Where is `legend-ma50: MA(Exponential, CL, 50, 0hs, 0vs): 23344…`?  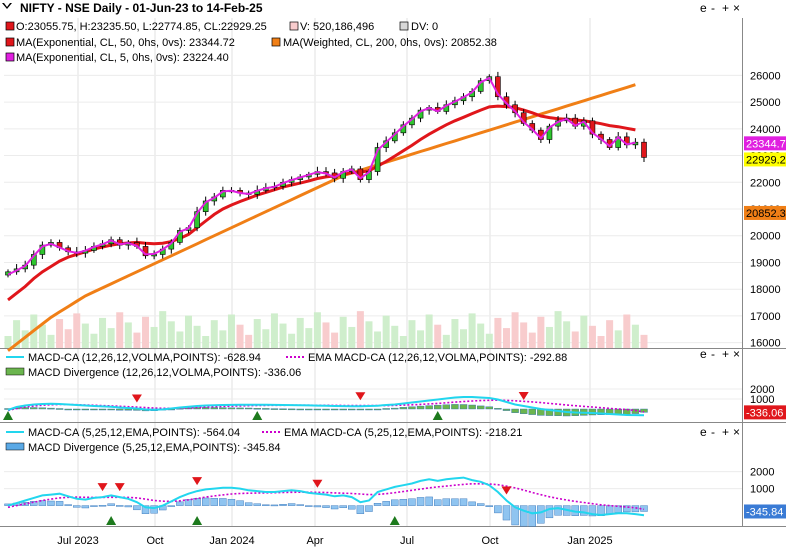 legend-ma50: MA(Exponential, CL, 50, 0hs, 0vs): 23344… is located at coordinates (125, 43).